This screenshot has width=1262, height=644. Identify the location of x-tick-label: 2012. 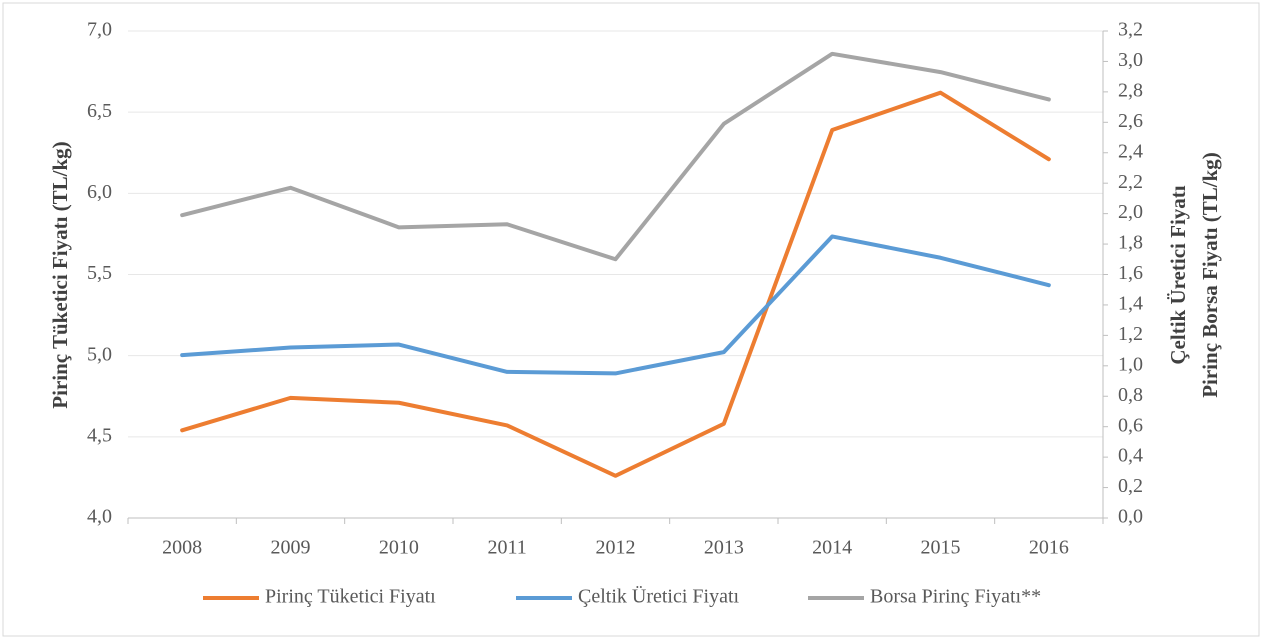
(616, 548).